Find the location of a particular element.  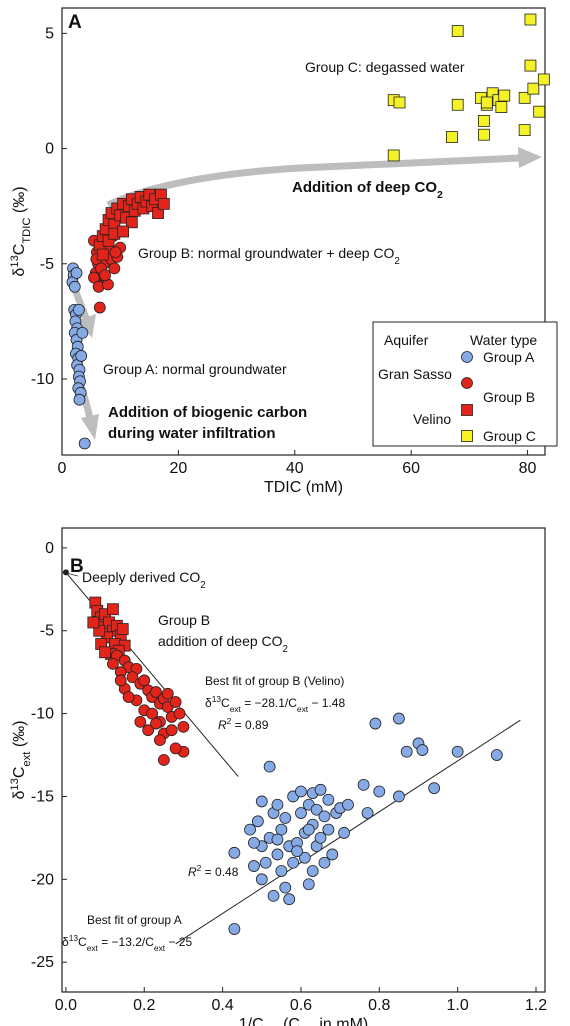

text-part: = 0.48 is located at coordinates (219, 872).